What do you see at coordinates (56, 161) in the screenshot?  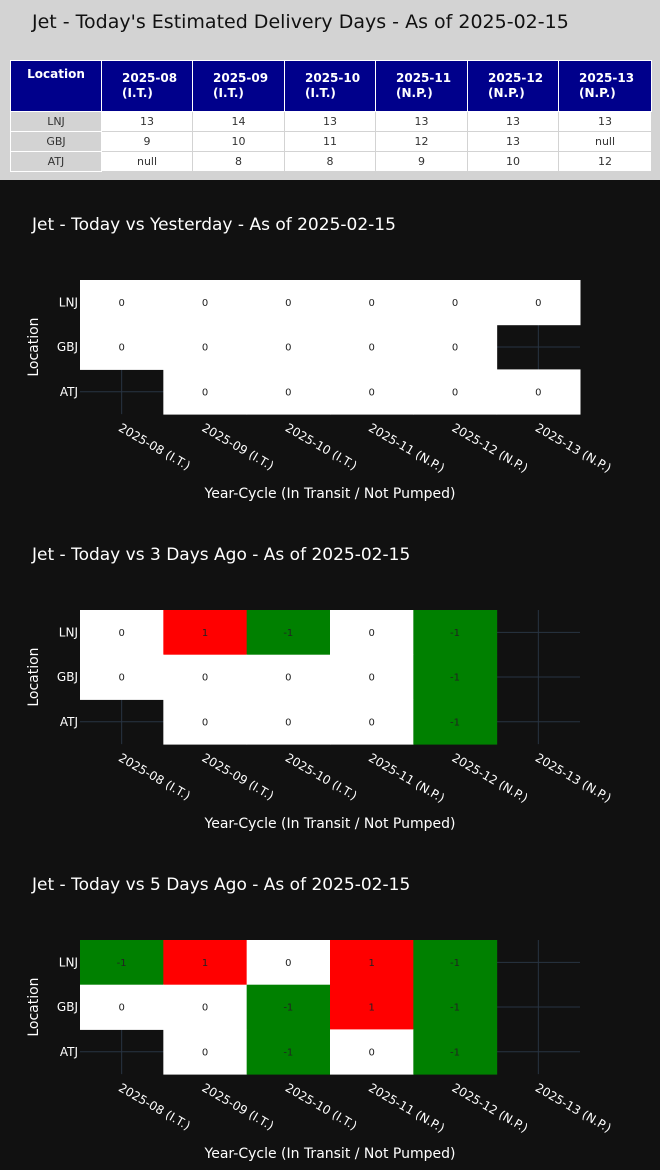 I see `location-cell: ATJ` at bounding box center [56, 161].